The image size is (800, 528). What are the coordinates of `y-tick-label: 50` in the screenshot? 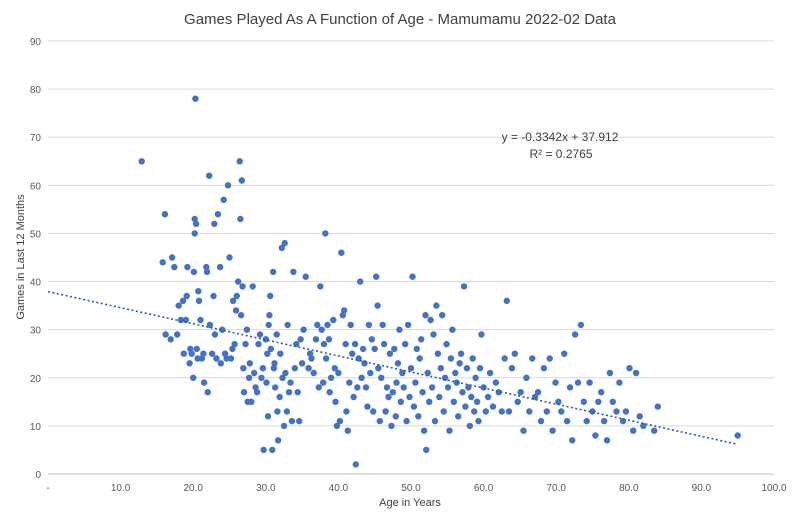 It's located at (36, 234).